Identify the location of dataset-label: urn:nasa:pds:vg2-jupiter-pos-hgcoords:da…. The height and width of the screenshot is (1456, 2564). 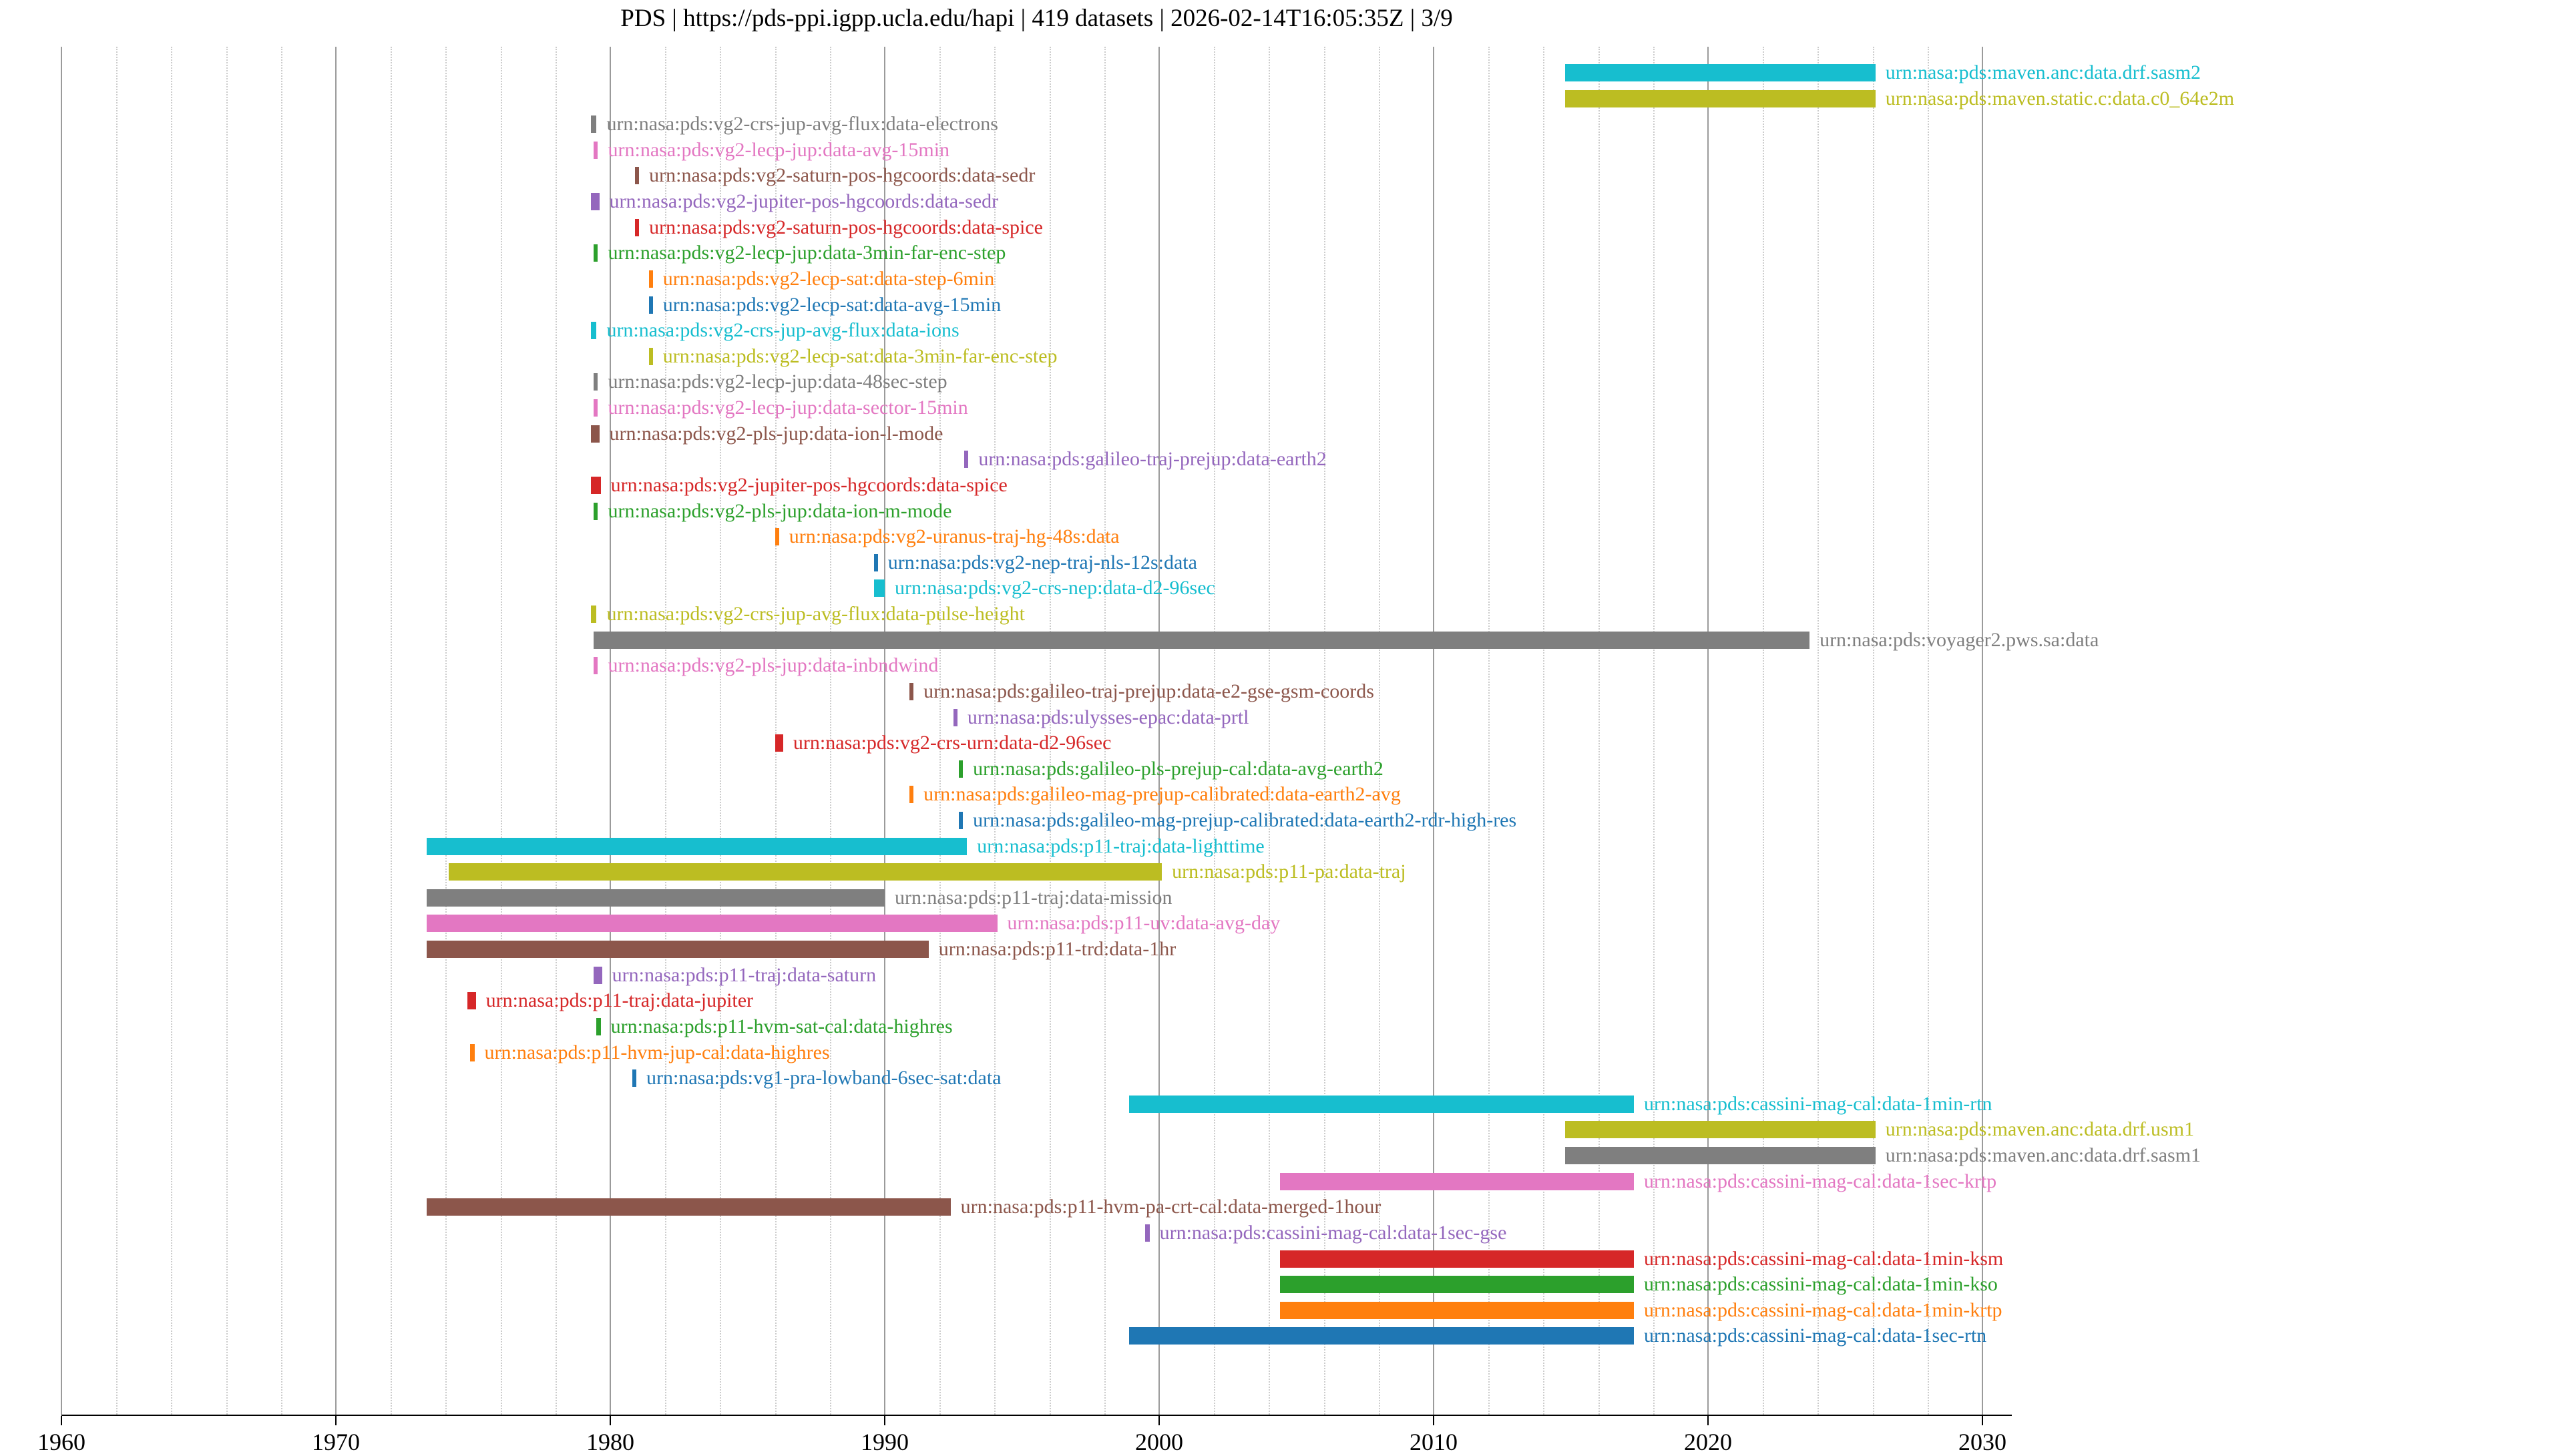
(804, 201).